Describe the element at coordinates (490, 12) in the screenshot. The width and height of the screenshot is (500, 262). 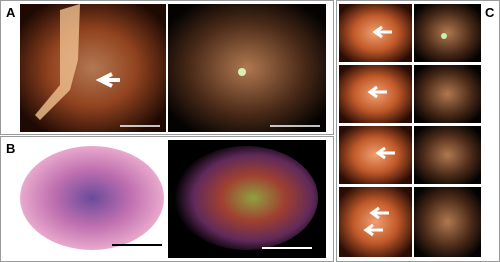
I see `panel-label: C` at that location.